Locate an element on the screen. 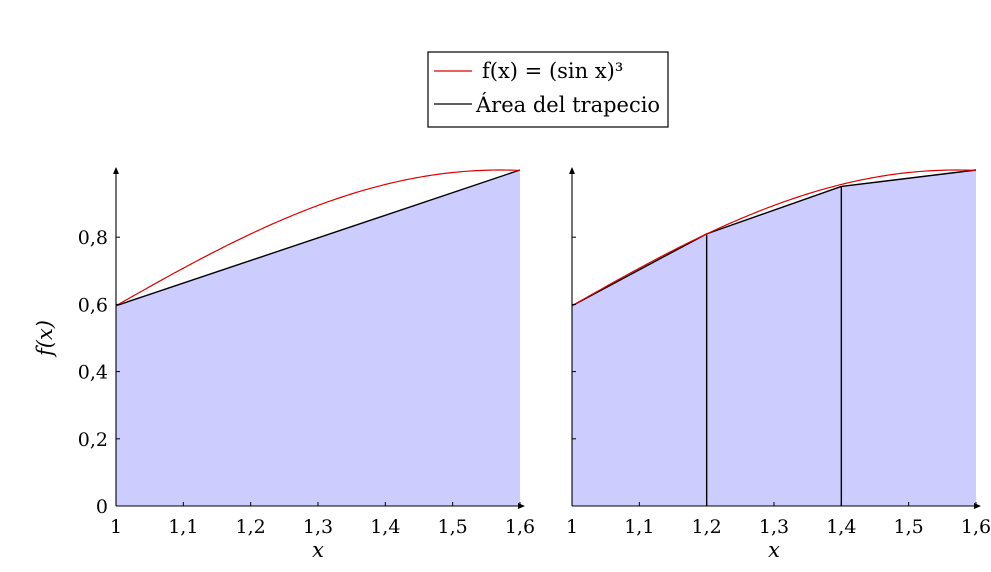 The image size is (991, 572). legend: f(x) = (sin x)³ Área del trapecio is located at coordinates (548, 89).